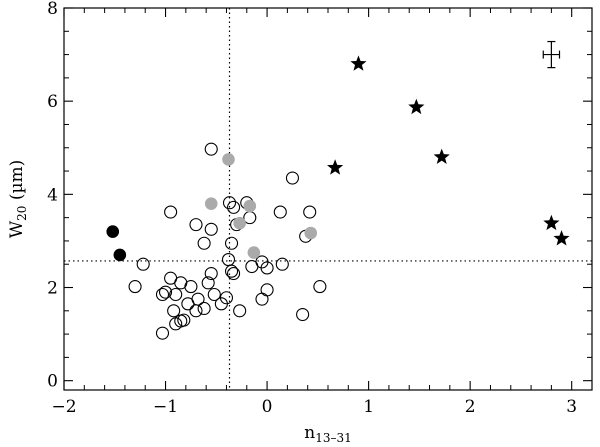 The image size is (600, 447). Describe the element at coordinates (551, 54) in the screenshot. I see `error-bar` at that location.